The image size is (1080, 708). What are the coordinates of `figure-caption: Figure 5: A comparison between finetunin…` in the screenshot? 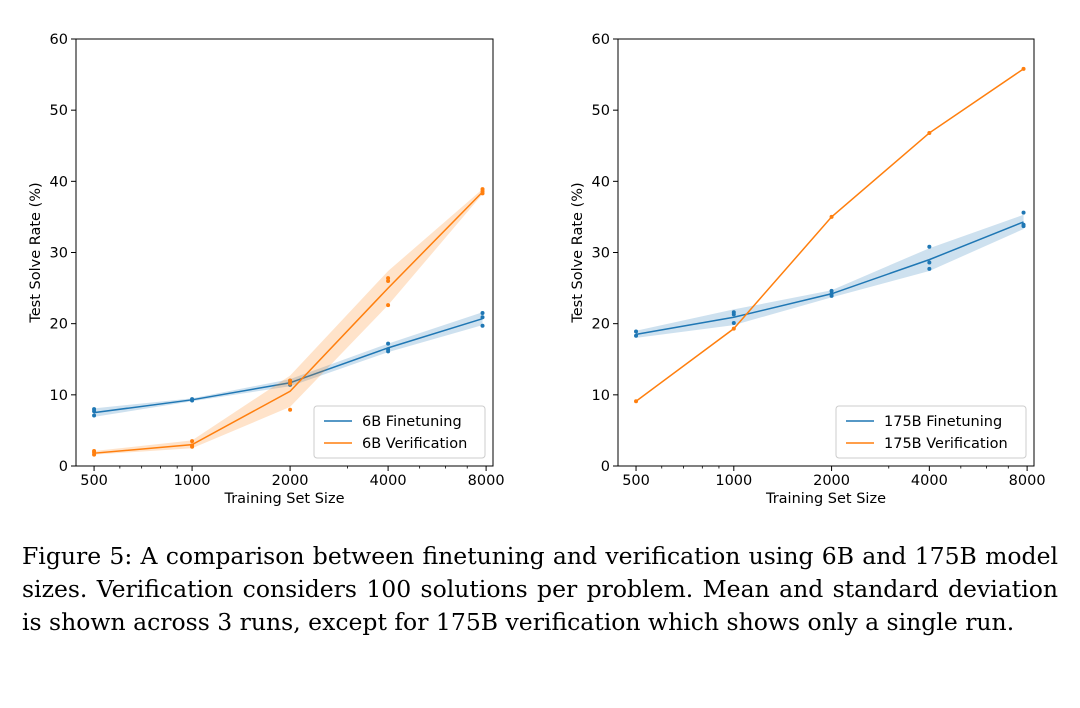 It's located at (540, 589).